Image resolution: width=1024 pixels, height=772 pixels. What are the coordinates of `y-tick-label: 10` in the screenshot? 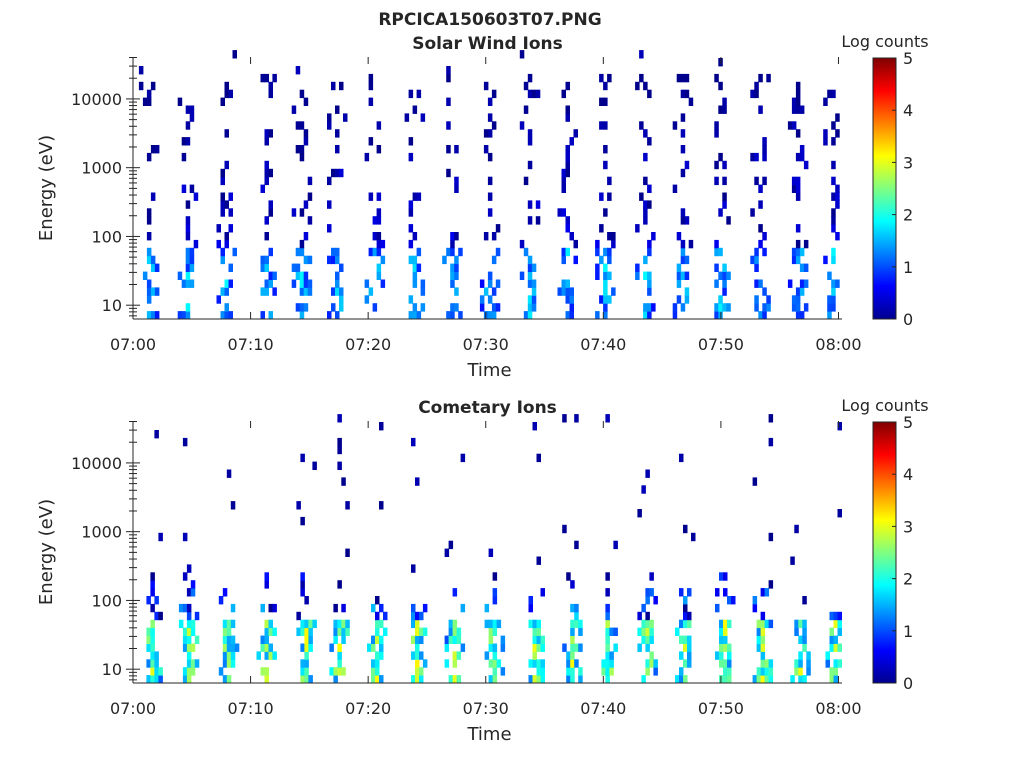 It's located at (112, 305).